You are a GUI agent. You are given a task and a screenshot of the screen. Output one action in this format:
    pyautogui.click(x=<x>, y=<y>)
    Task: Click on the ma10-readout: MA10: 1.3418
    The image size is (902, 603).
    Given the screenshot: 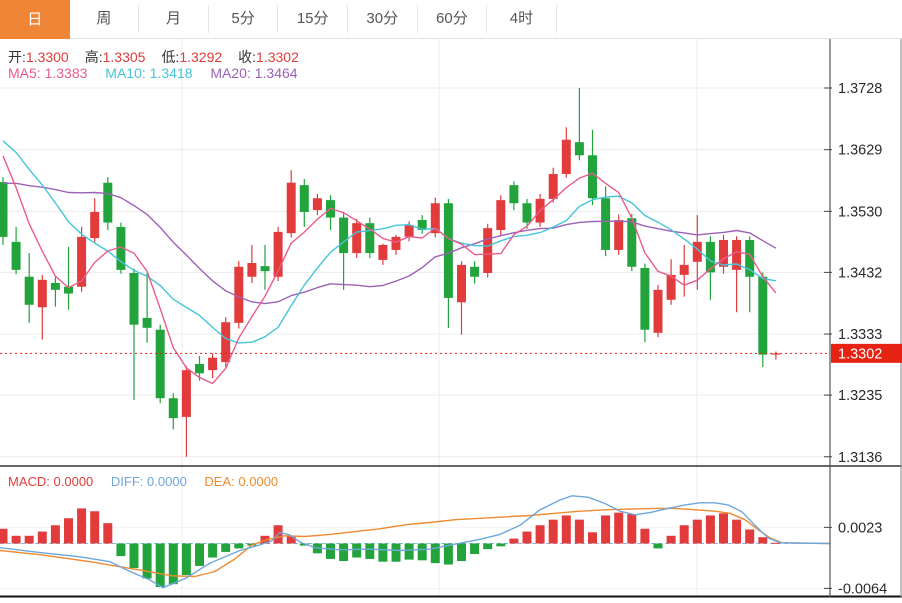 What is the action you would take?
    pyautogui.click(x=149, y=73)
    